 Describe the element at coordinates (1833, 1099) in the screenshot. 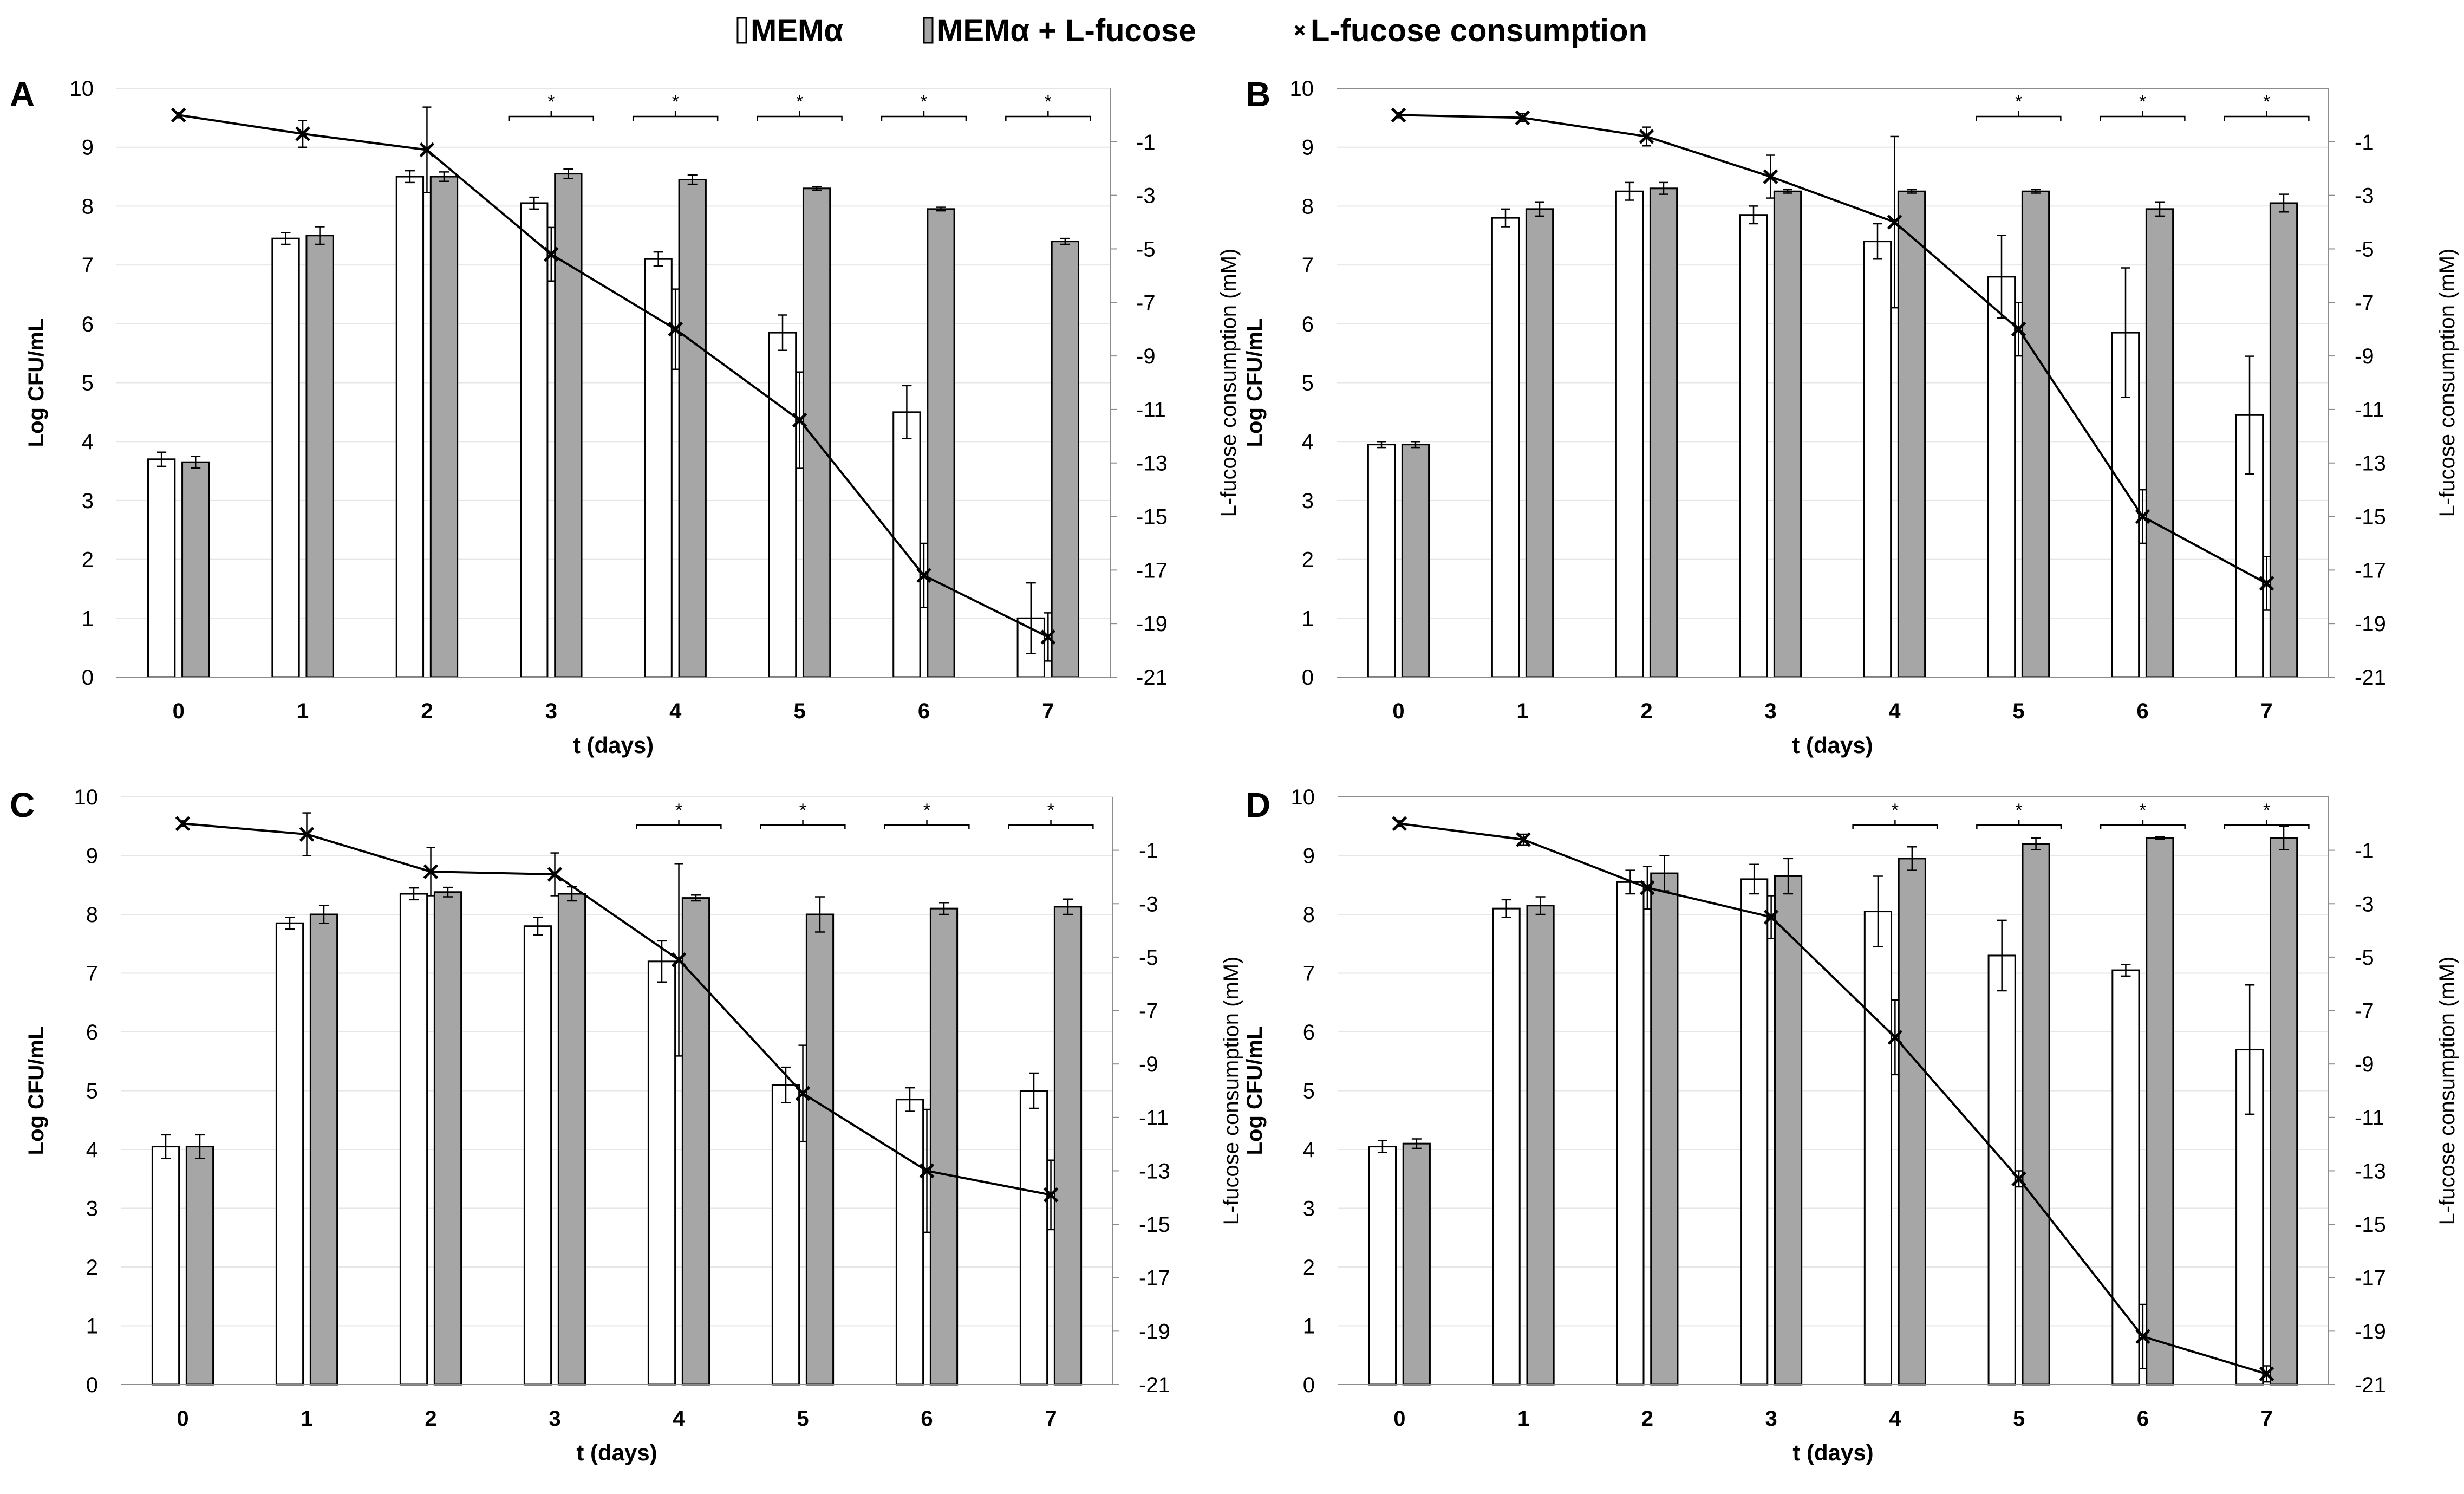

I see `consumption-line` at that location.